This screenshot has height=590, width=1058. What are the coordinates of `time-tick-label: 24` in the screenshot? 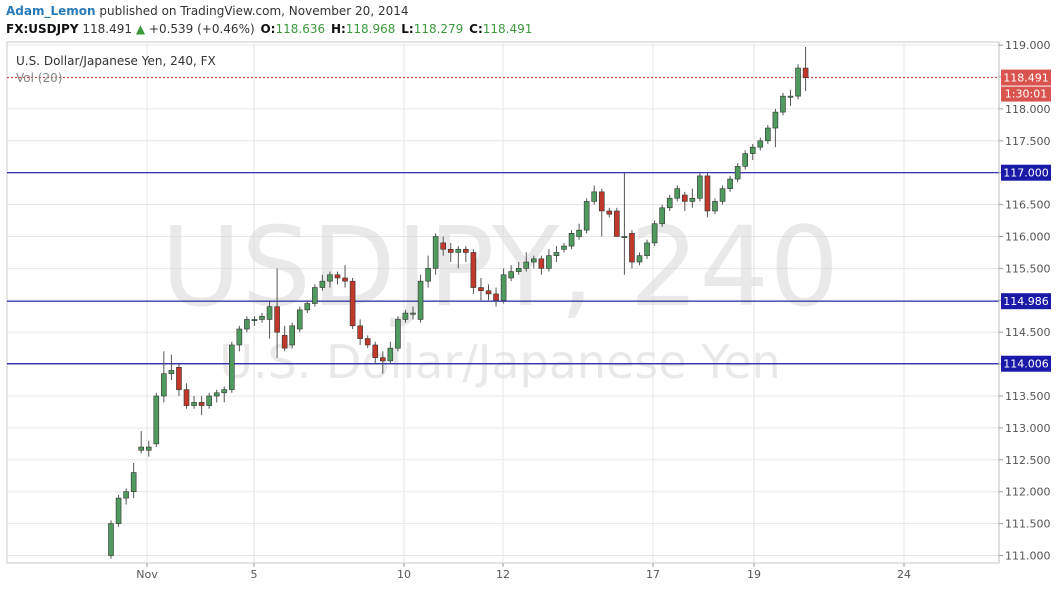 It's located at (904, 574).